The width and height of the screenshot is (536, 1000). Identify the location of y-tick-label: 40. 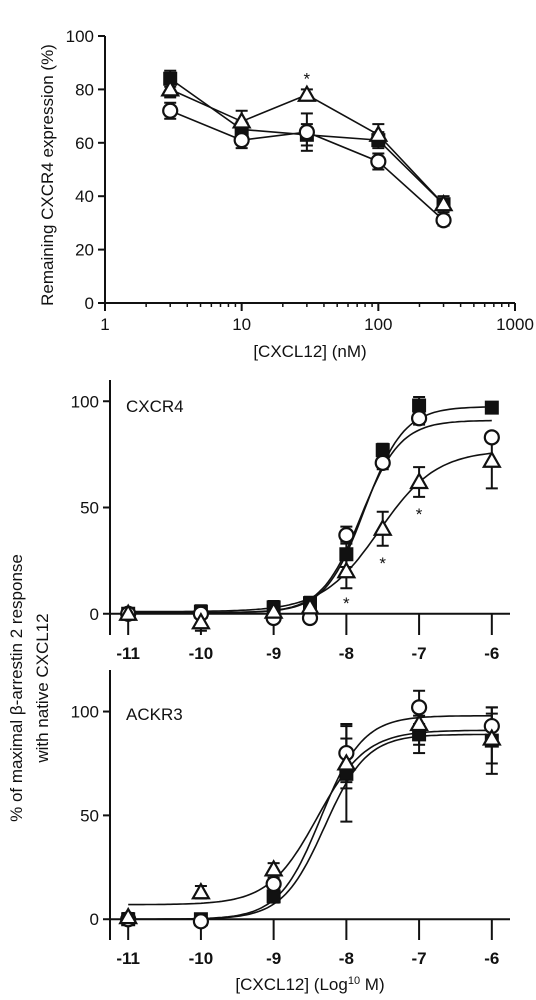
(84, 196).